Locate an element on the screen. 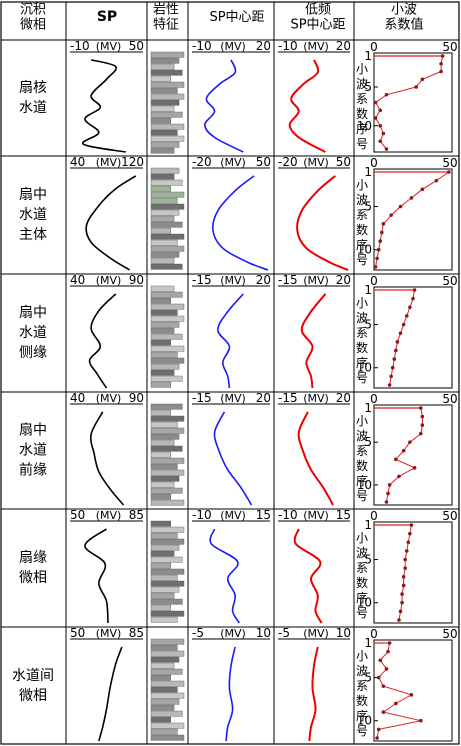 The width and height of the screenshot is (461, 746). scale-min: -10 is located at coordinates (202, 46).